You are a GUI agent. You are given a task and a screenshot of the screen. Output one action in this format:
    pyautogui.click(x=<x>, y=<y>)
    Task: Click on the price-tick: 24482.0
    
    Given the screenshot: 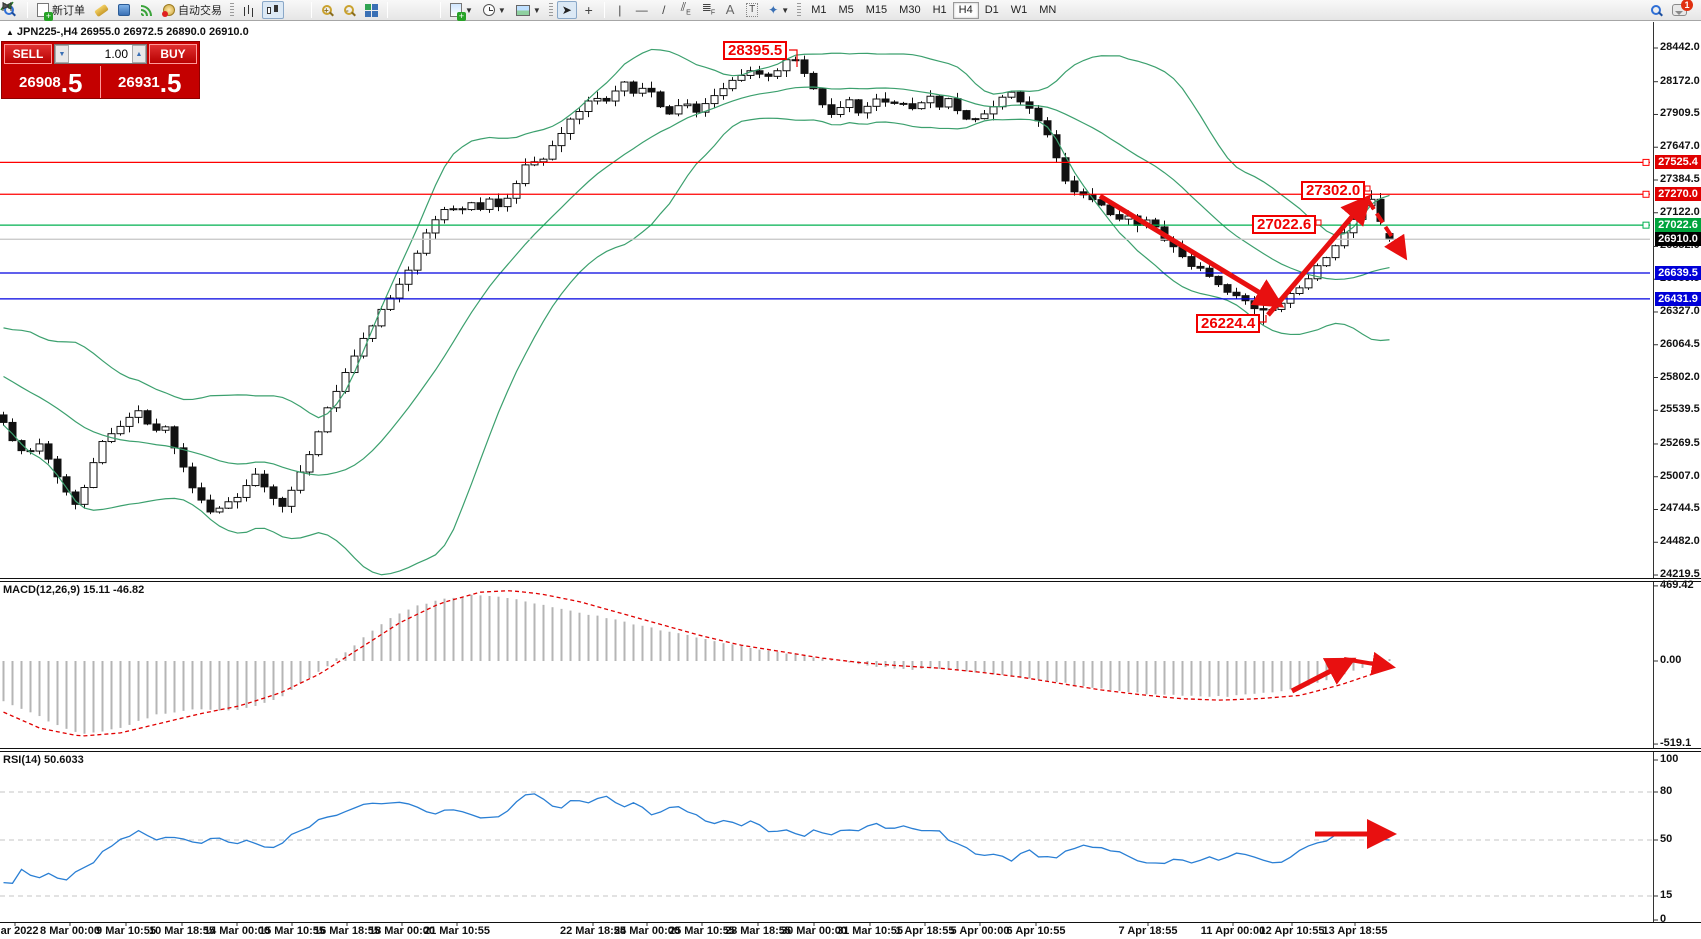 What is the action you would take?
    pyautogui.click(x=1680, y=541)
    